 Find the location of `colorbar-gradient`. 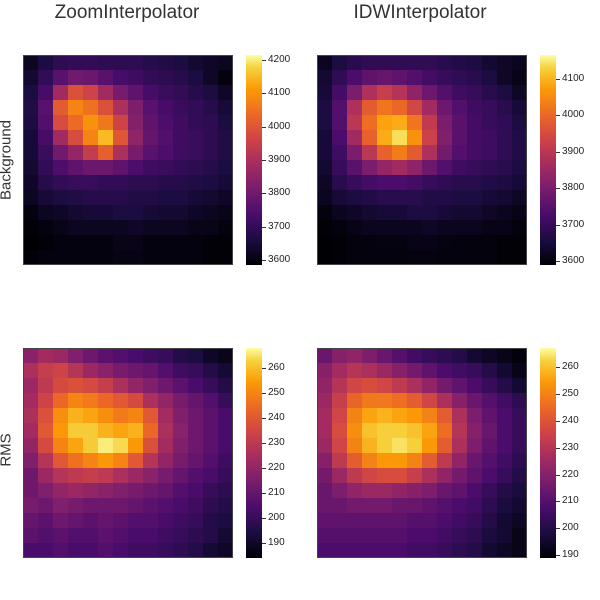

colorbar-gradient is located at coordinates (548, 453).